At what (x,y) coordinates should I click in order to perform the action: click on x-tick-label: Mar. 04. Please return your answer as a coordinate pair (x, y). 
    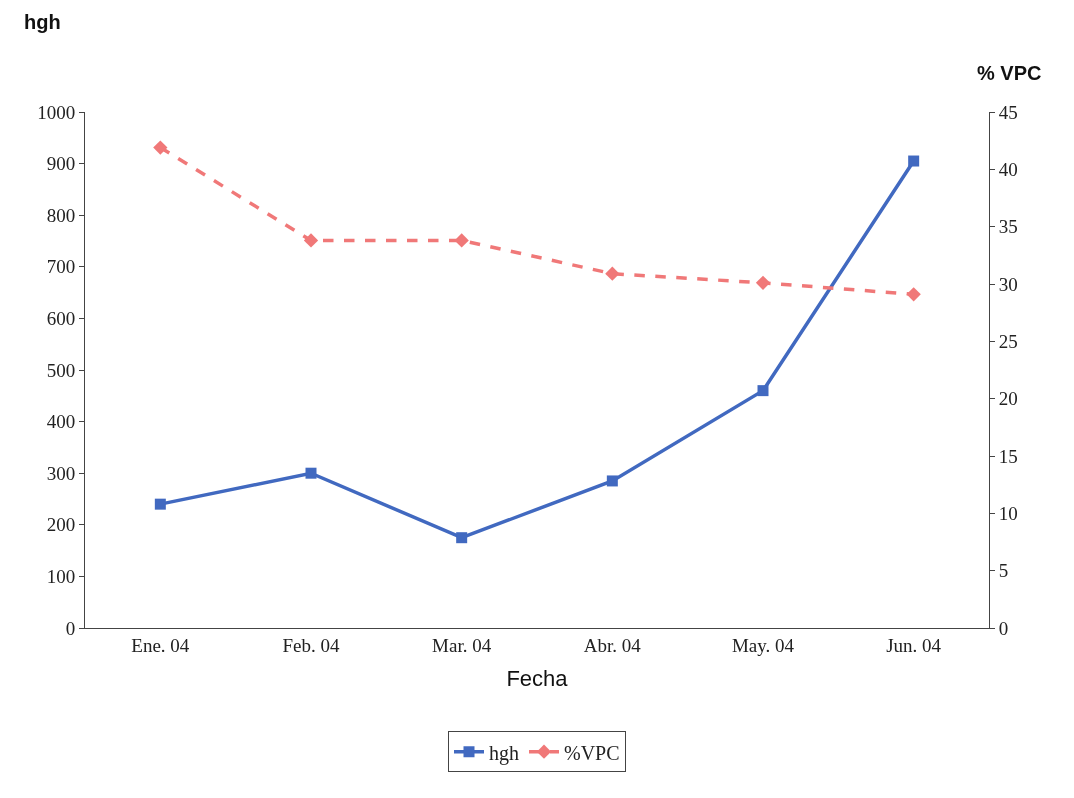
    Looking at the image, I should click on (462, 645).